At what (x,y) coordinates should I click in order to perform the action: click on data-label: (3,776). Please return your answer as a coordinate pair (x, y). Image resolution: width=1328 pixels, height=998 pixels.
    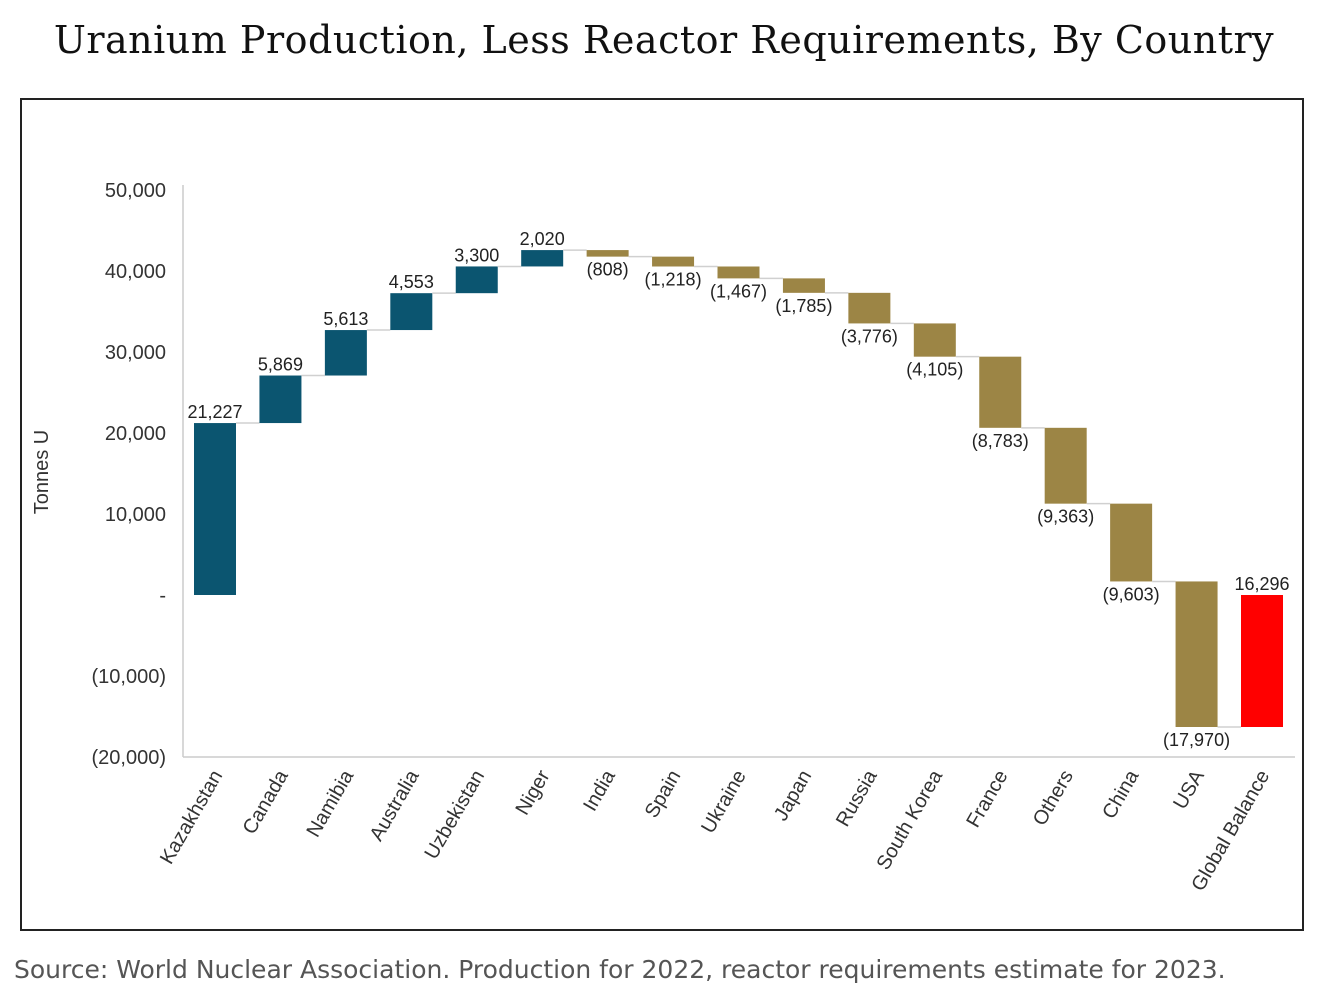
    Looking at the image, I should click on (869, 336).